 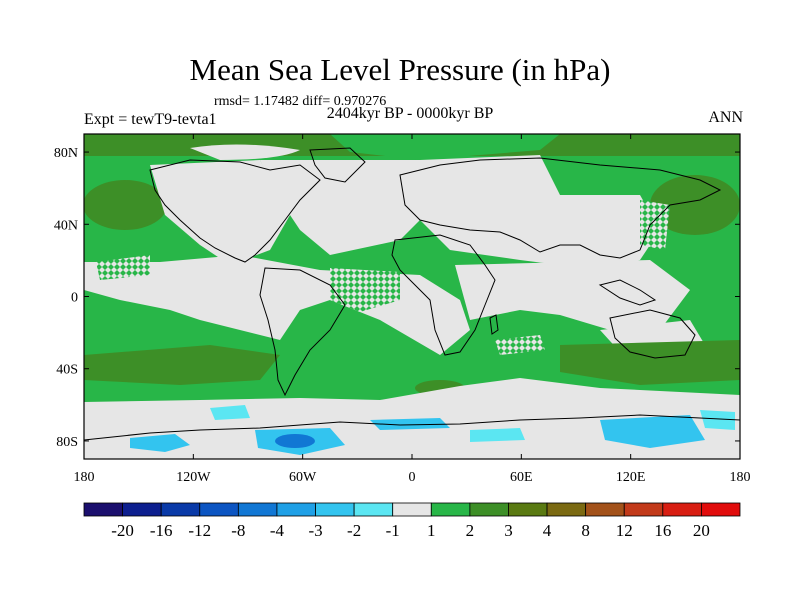 I want to click on season-label: ANN, so click(x=725, y=117).